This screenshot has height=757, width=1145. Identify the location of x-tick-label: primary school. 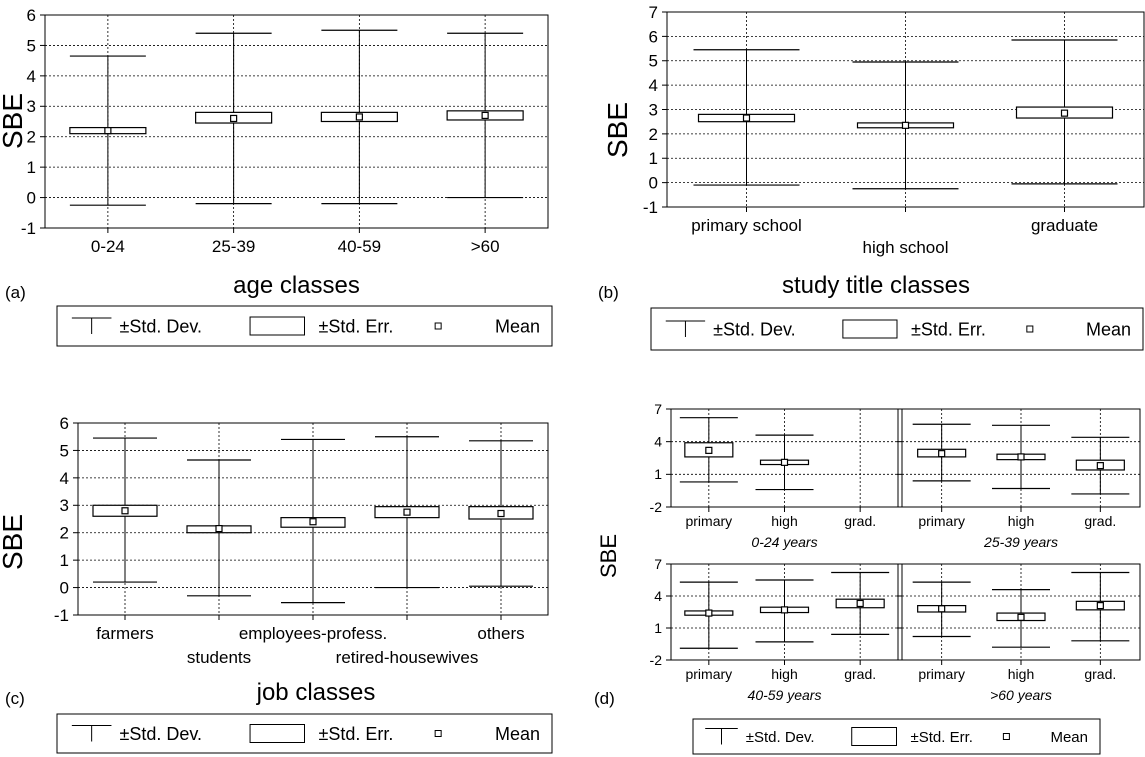
(746, 225).